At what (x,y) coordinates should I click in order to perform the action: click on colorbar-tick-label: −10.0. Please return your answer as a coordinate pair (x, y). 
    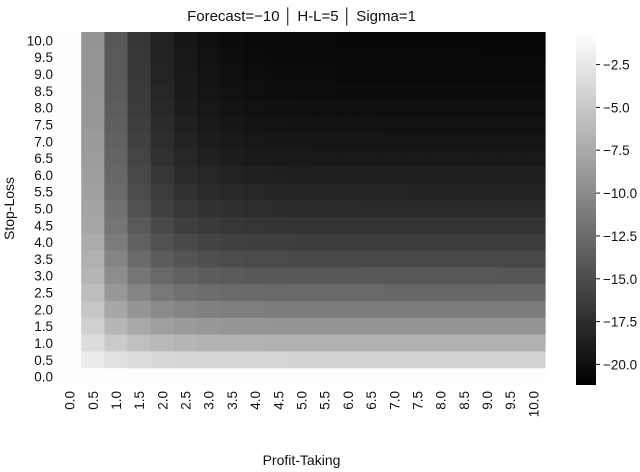
    Looking at the image, I should click on (620, 193).